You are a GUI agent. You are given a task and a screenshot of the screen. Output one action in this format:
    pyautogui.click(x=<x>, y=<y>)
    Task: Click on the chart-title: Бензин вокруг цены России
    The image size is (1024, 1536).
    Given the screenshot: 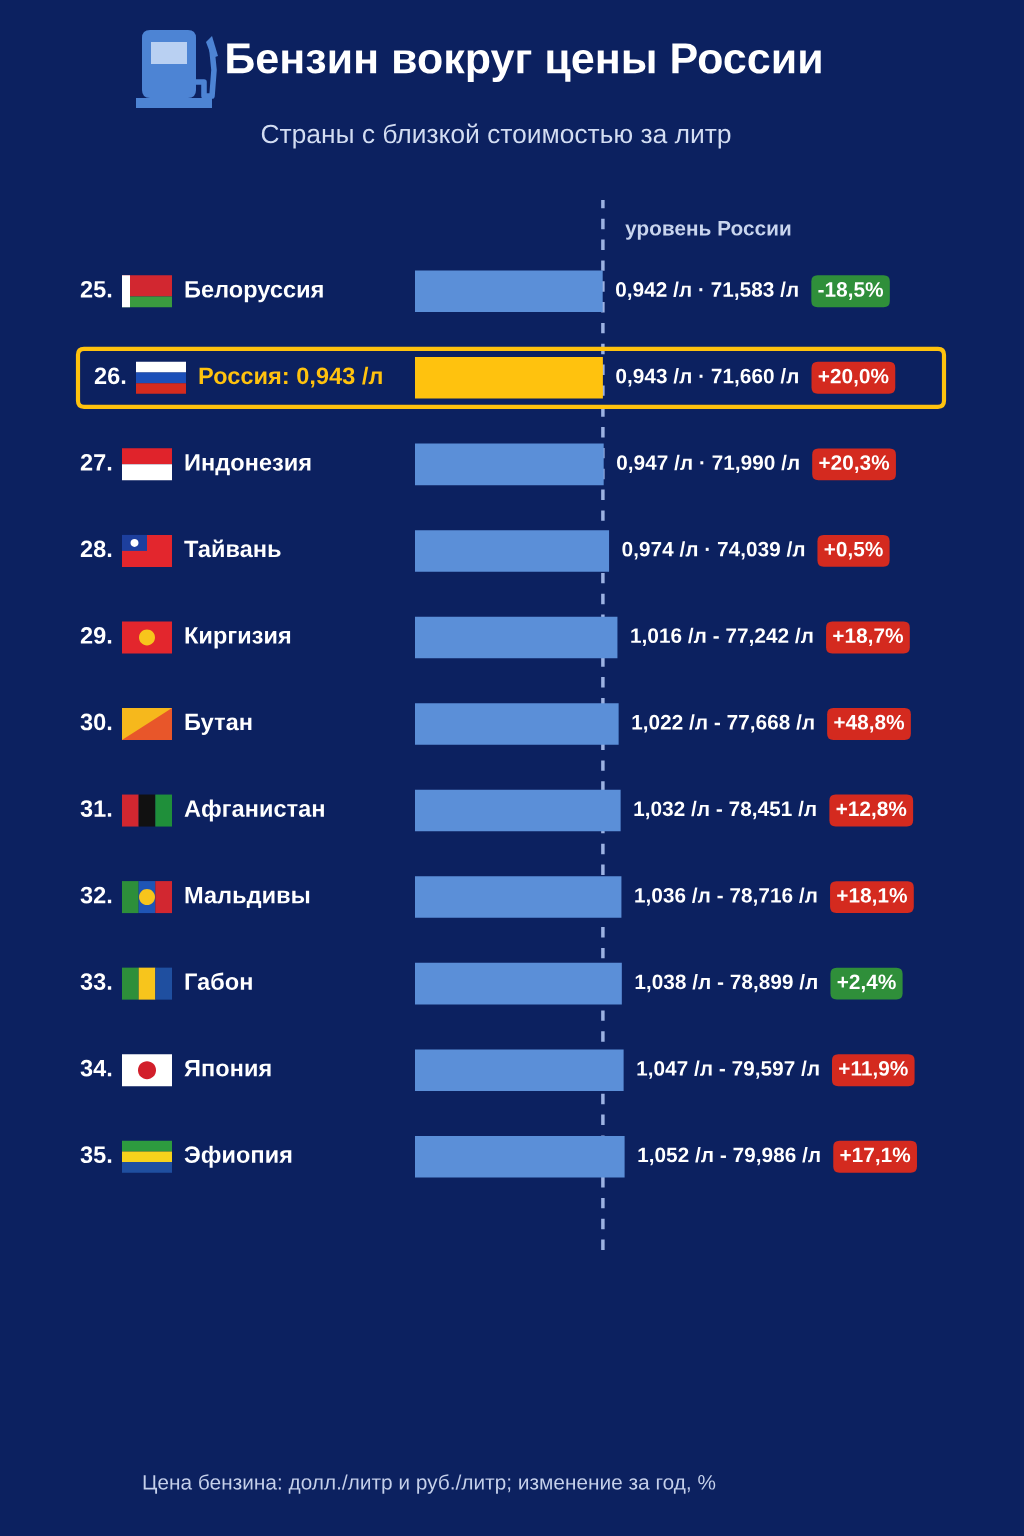 What is the action you would take?
    pyautogui.click(x=524, y=63)
    